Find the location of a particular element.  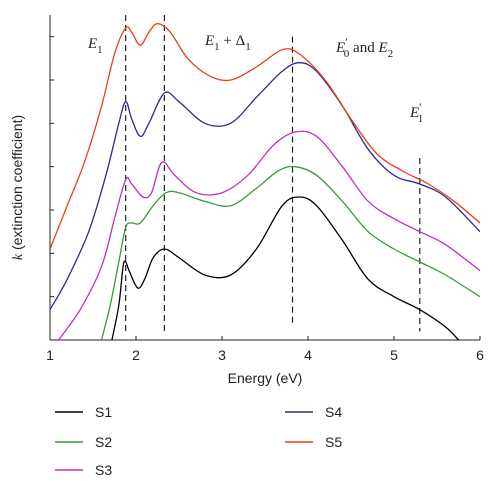

x-axis-ticks: 1 2 3 4 5 6 is located at coordinates (265, 349).